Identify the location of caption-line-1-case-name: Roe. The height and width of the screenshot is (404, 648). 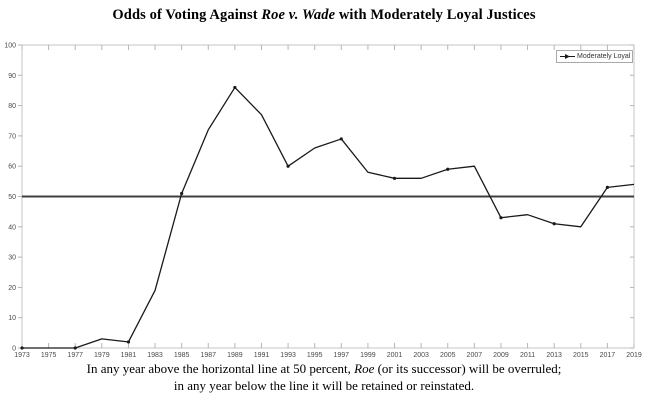
(364, 368).